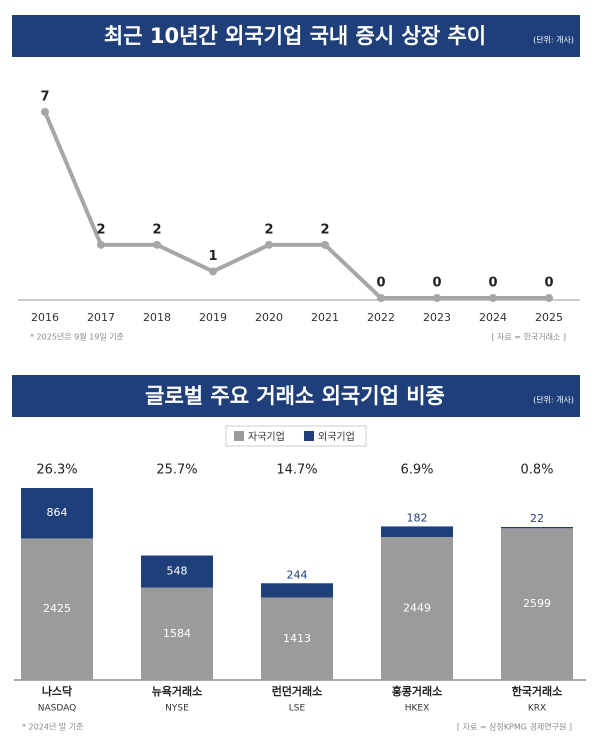 This screenshot has width=600, height=745. I want to click on x-tick-label: 2018, so click(157, 317).